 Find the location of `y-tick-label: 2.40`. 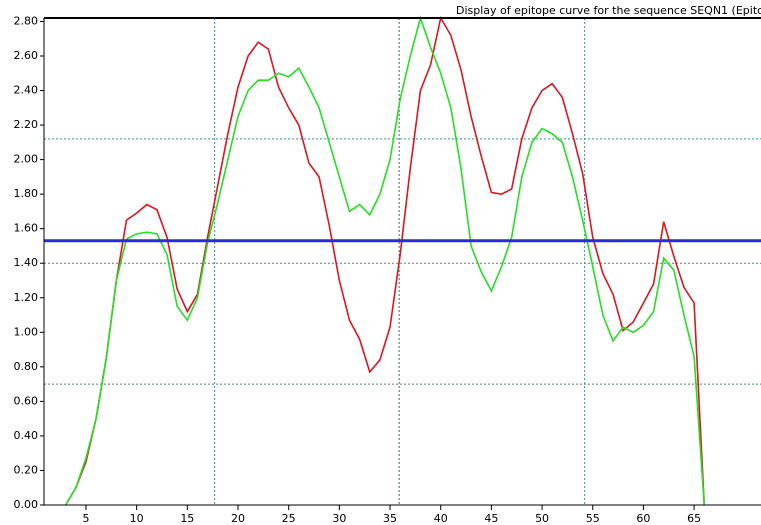

y-tick-label: 2.40 is located at coordinates (26, 90).